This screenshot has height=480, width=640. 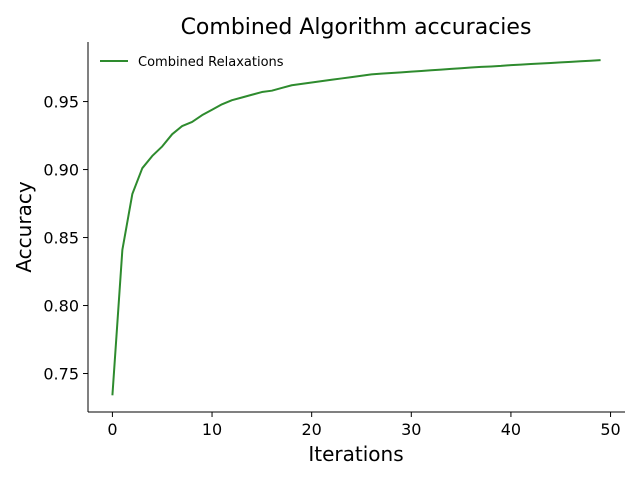 I want to click on y-tick-label: 0.75, so click(x=61, y=374).